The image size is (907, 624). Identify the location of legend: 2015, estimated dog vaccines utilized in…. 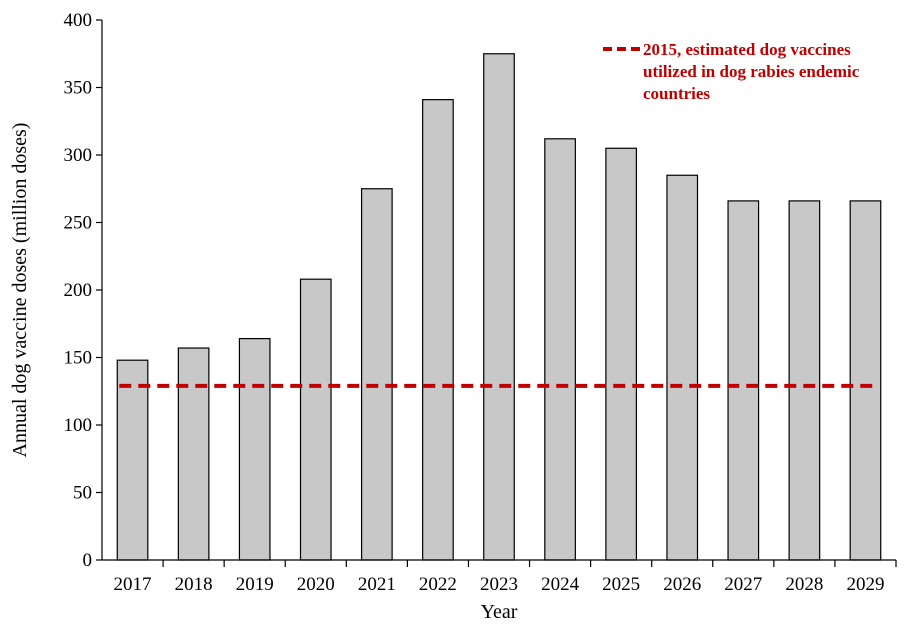
(731, 71).